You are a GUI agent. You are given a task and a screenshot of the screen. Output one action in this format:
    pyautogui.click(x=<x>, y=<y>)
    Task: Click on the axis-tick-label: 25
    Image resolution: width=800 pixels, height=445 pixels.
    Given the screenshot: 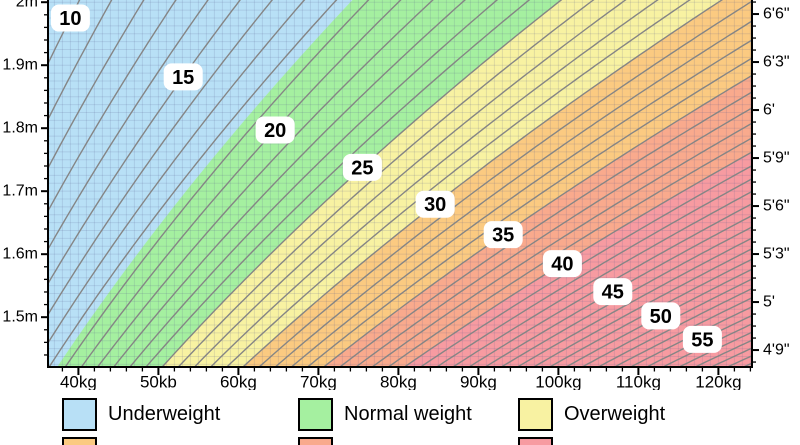 What is the action you would take?
    pyautogui.click(x=362, y=168)
    